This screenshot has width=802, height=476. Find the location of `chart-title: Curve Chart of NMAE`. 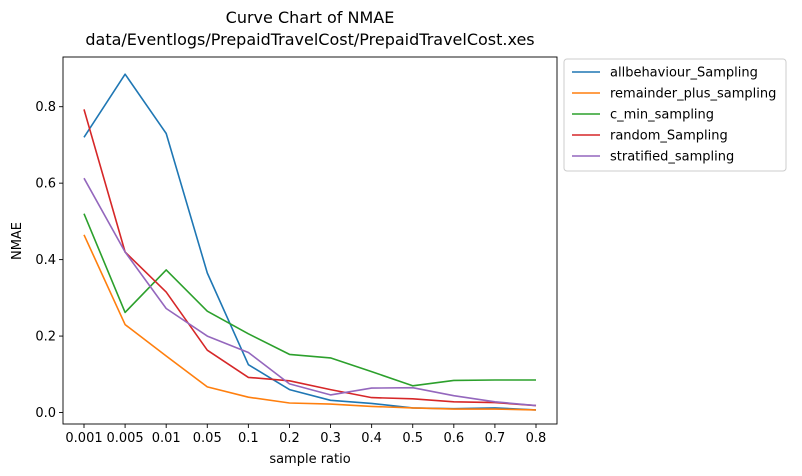

chart-title: Curve Chart of NMAE is located at coordinates (310, 17).